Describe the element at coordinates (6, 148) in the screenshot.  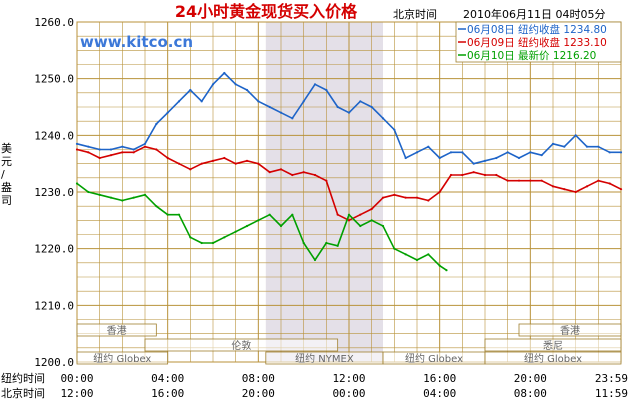
I see `ylabel-char: 美` at that location.